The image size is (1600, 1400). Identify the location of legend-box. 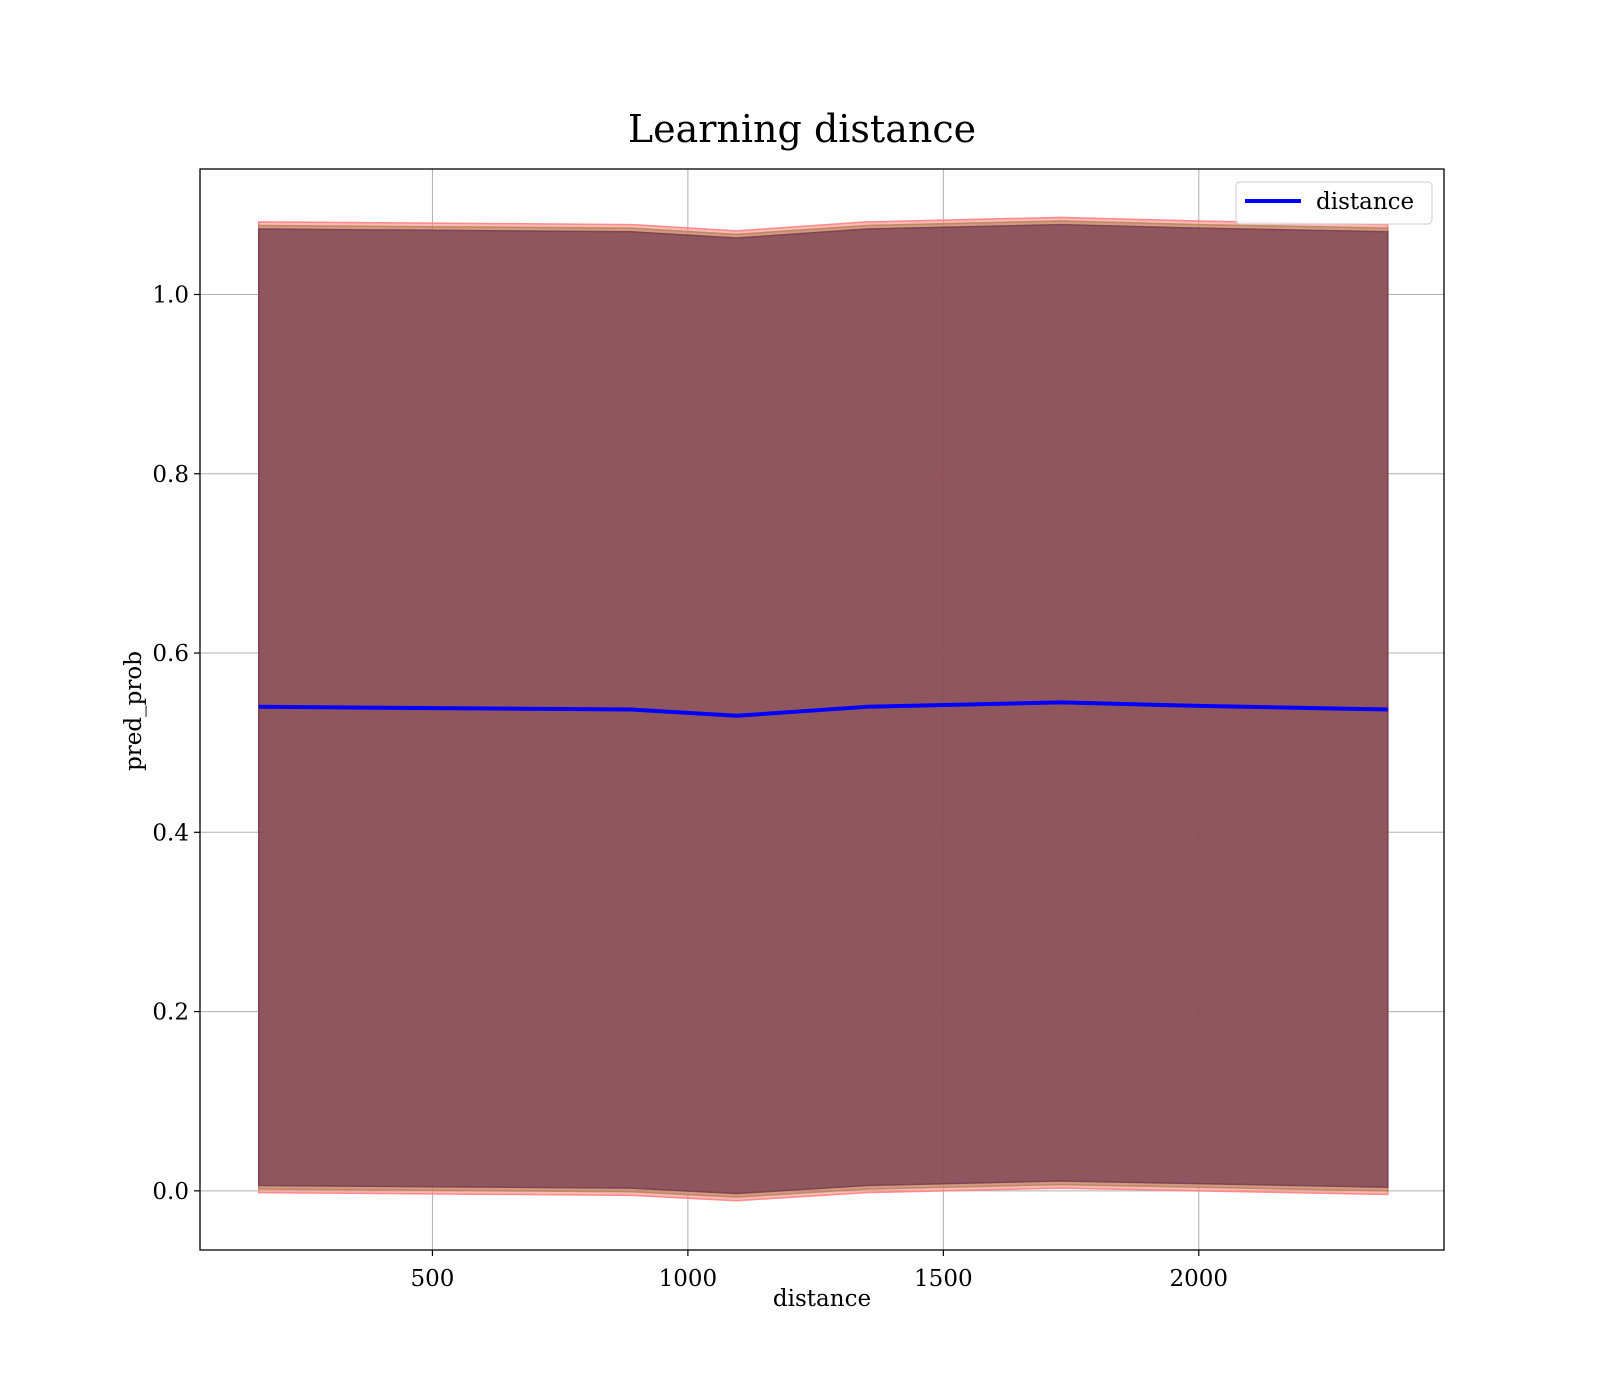
(1334, 203).